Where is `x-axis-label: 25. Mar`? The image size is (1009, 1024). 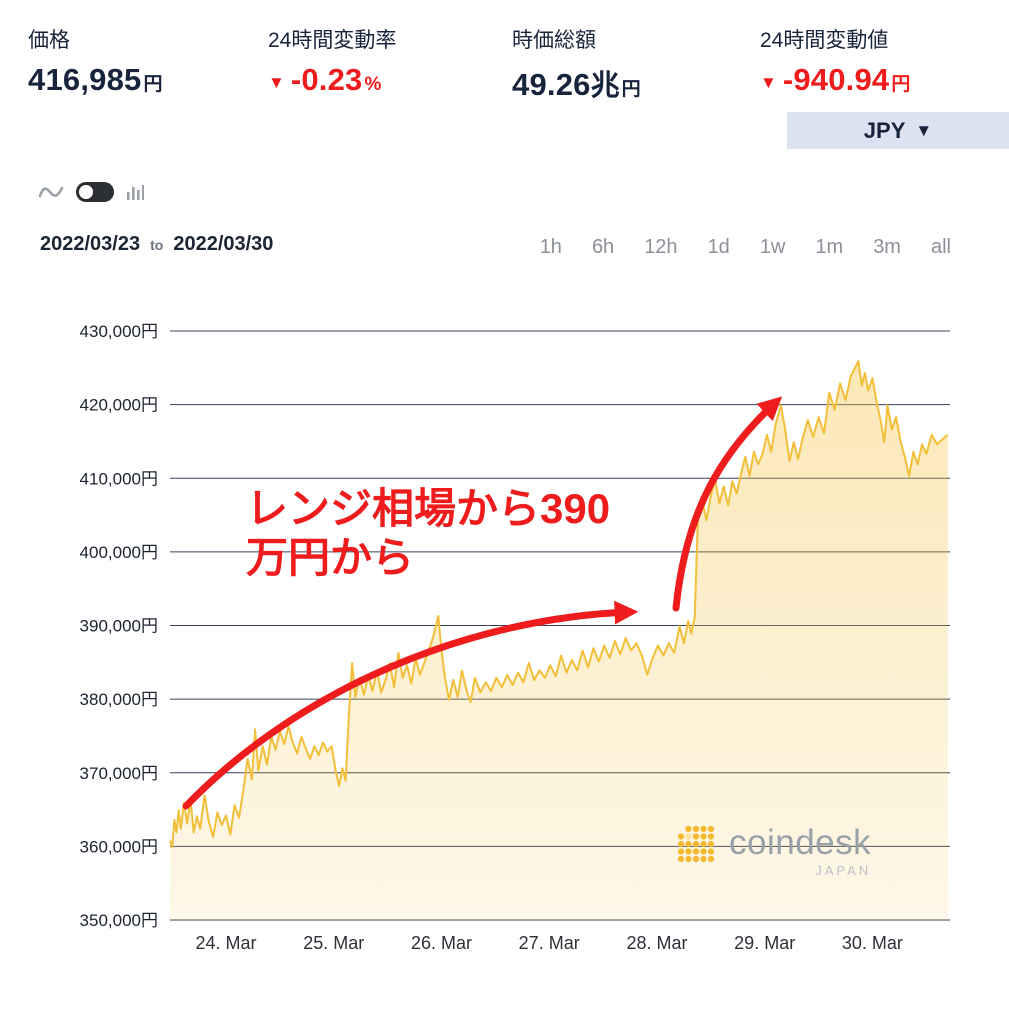
x-axis-label: 25. Mar is located at coordinates (333, 943).